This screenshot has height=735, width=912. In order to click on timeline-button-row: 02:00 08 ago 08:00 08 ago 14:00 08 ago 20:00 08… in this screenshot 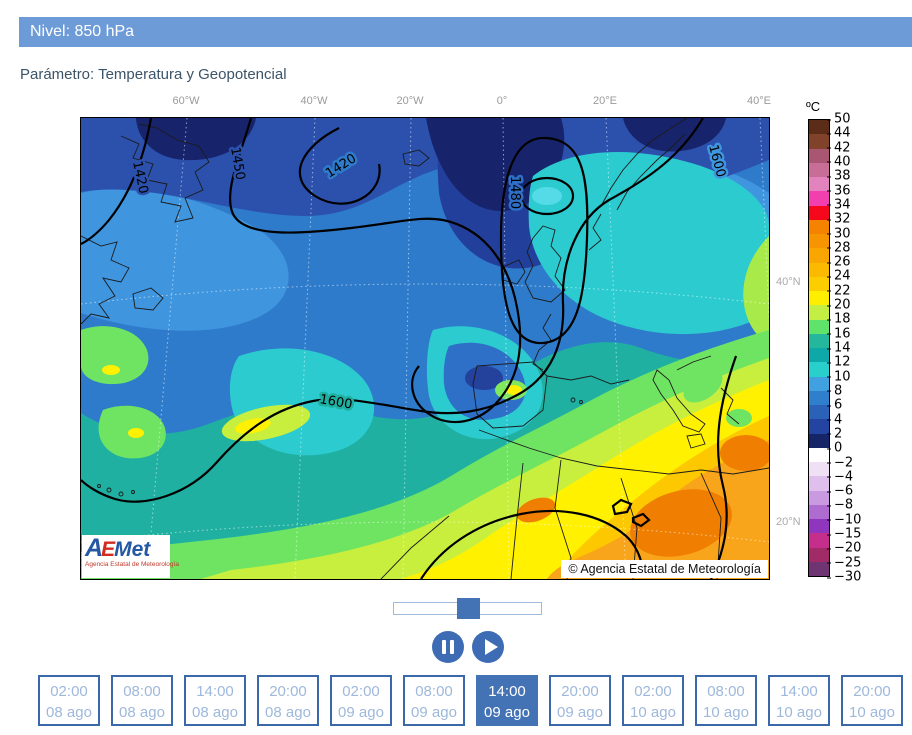, I will do `click(470, 700)`.